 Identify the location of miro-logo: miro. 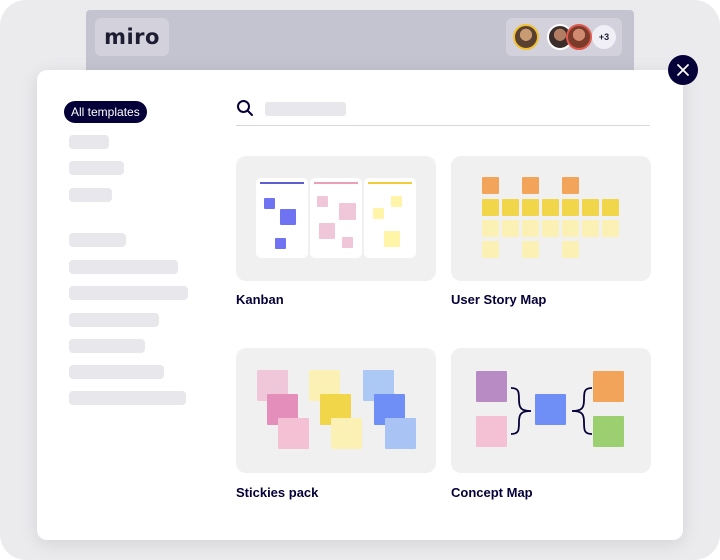
(132, 37).